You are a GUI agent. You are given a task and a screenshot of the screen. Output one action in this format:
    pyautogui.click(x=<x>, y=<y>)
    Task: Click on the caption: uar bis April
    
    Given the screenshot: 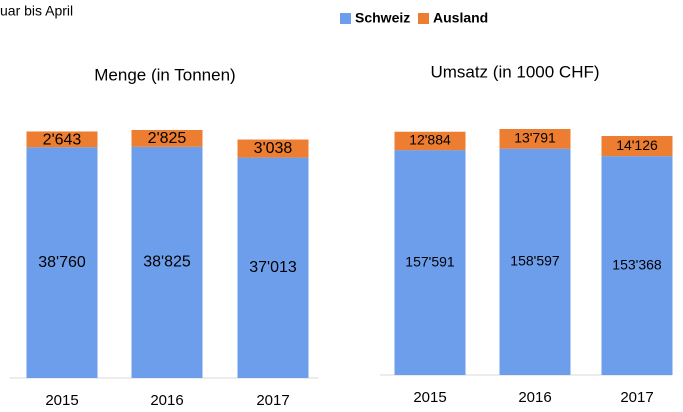 What is the action you would take?
    pyautogui.click(x=36, y=11)
    